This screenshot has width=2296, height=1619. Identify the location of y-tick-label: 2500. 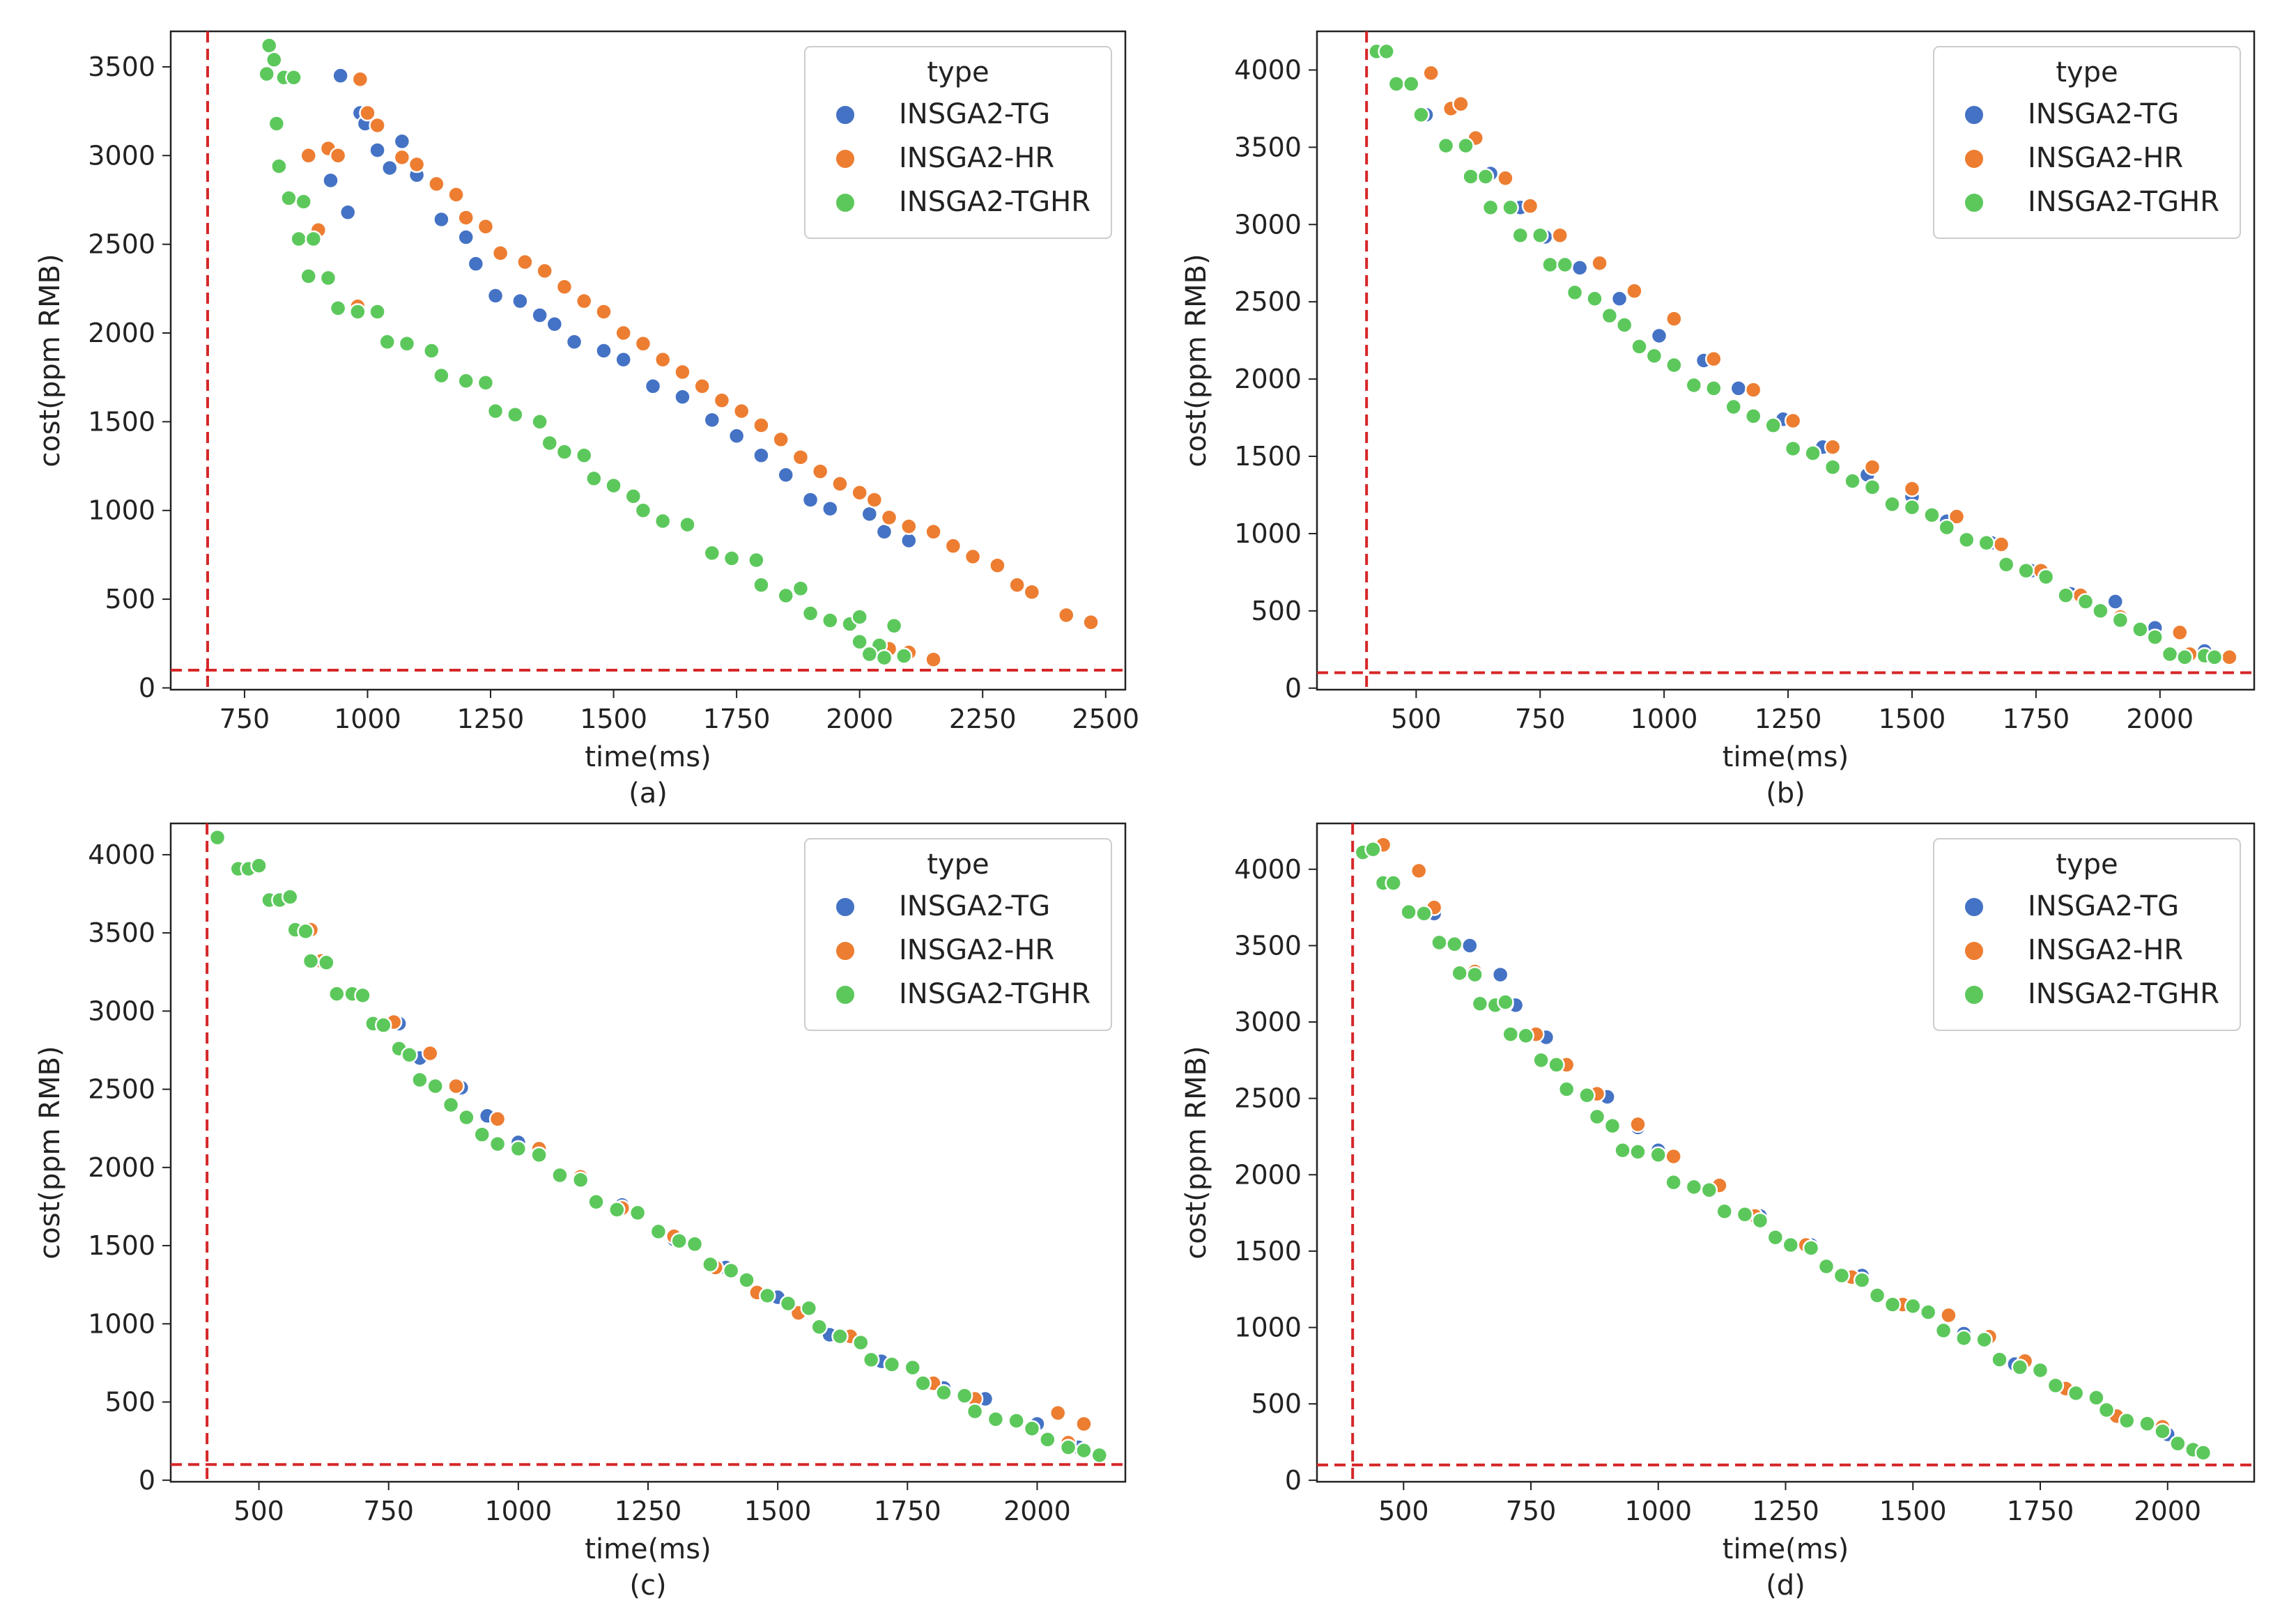
(121, 1089).